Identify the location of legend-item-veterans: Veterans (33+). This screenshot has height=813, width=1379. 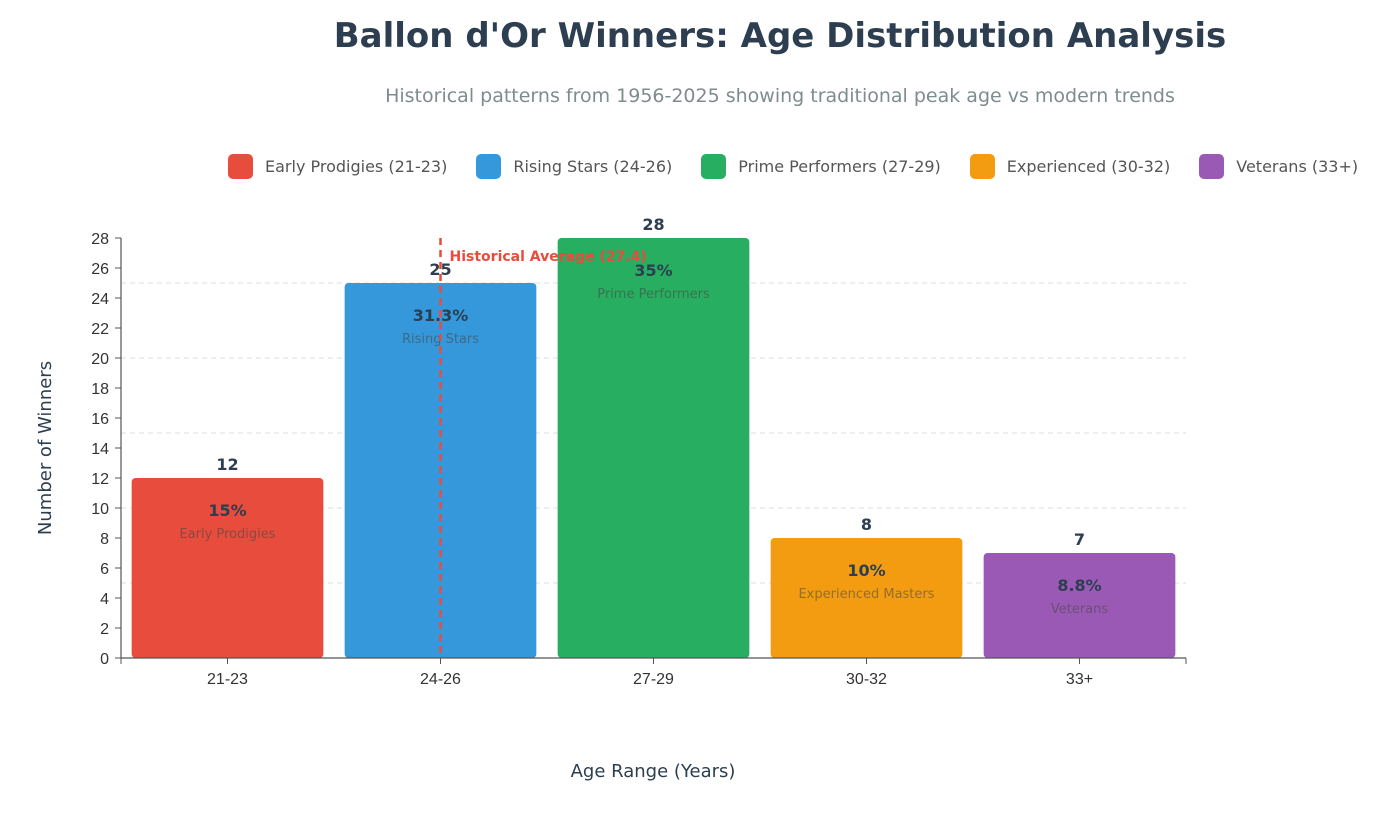
(1278, 166).